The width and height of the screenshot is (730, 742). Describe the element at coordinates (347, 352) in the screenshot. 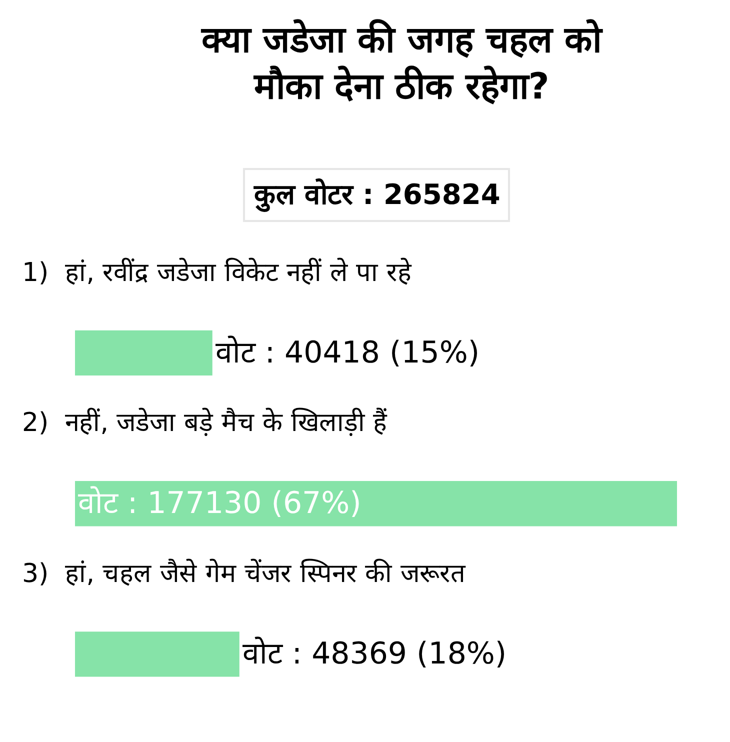

I see `data-label: वोट : 40418 (15%)` at that location.